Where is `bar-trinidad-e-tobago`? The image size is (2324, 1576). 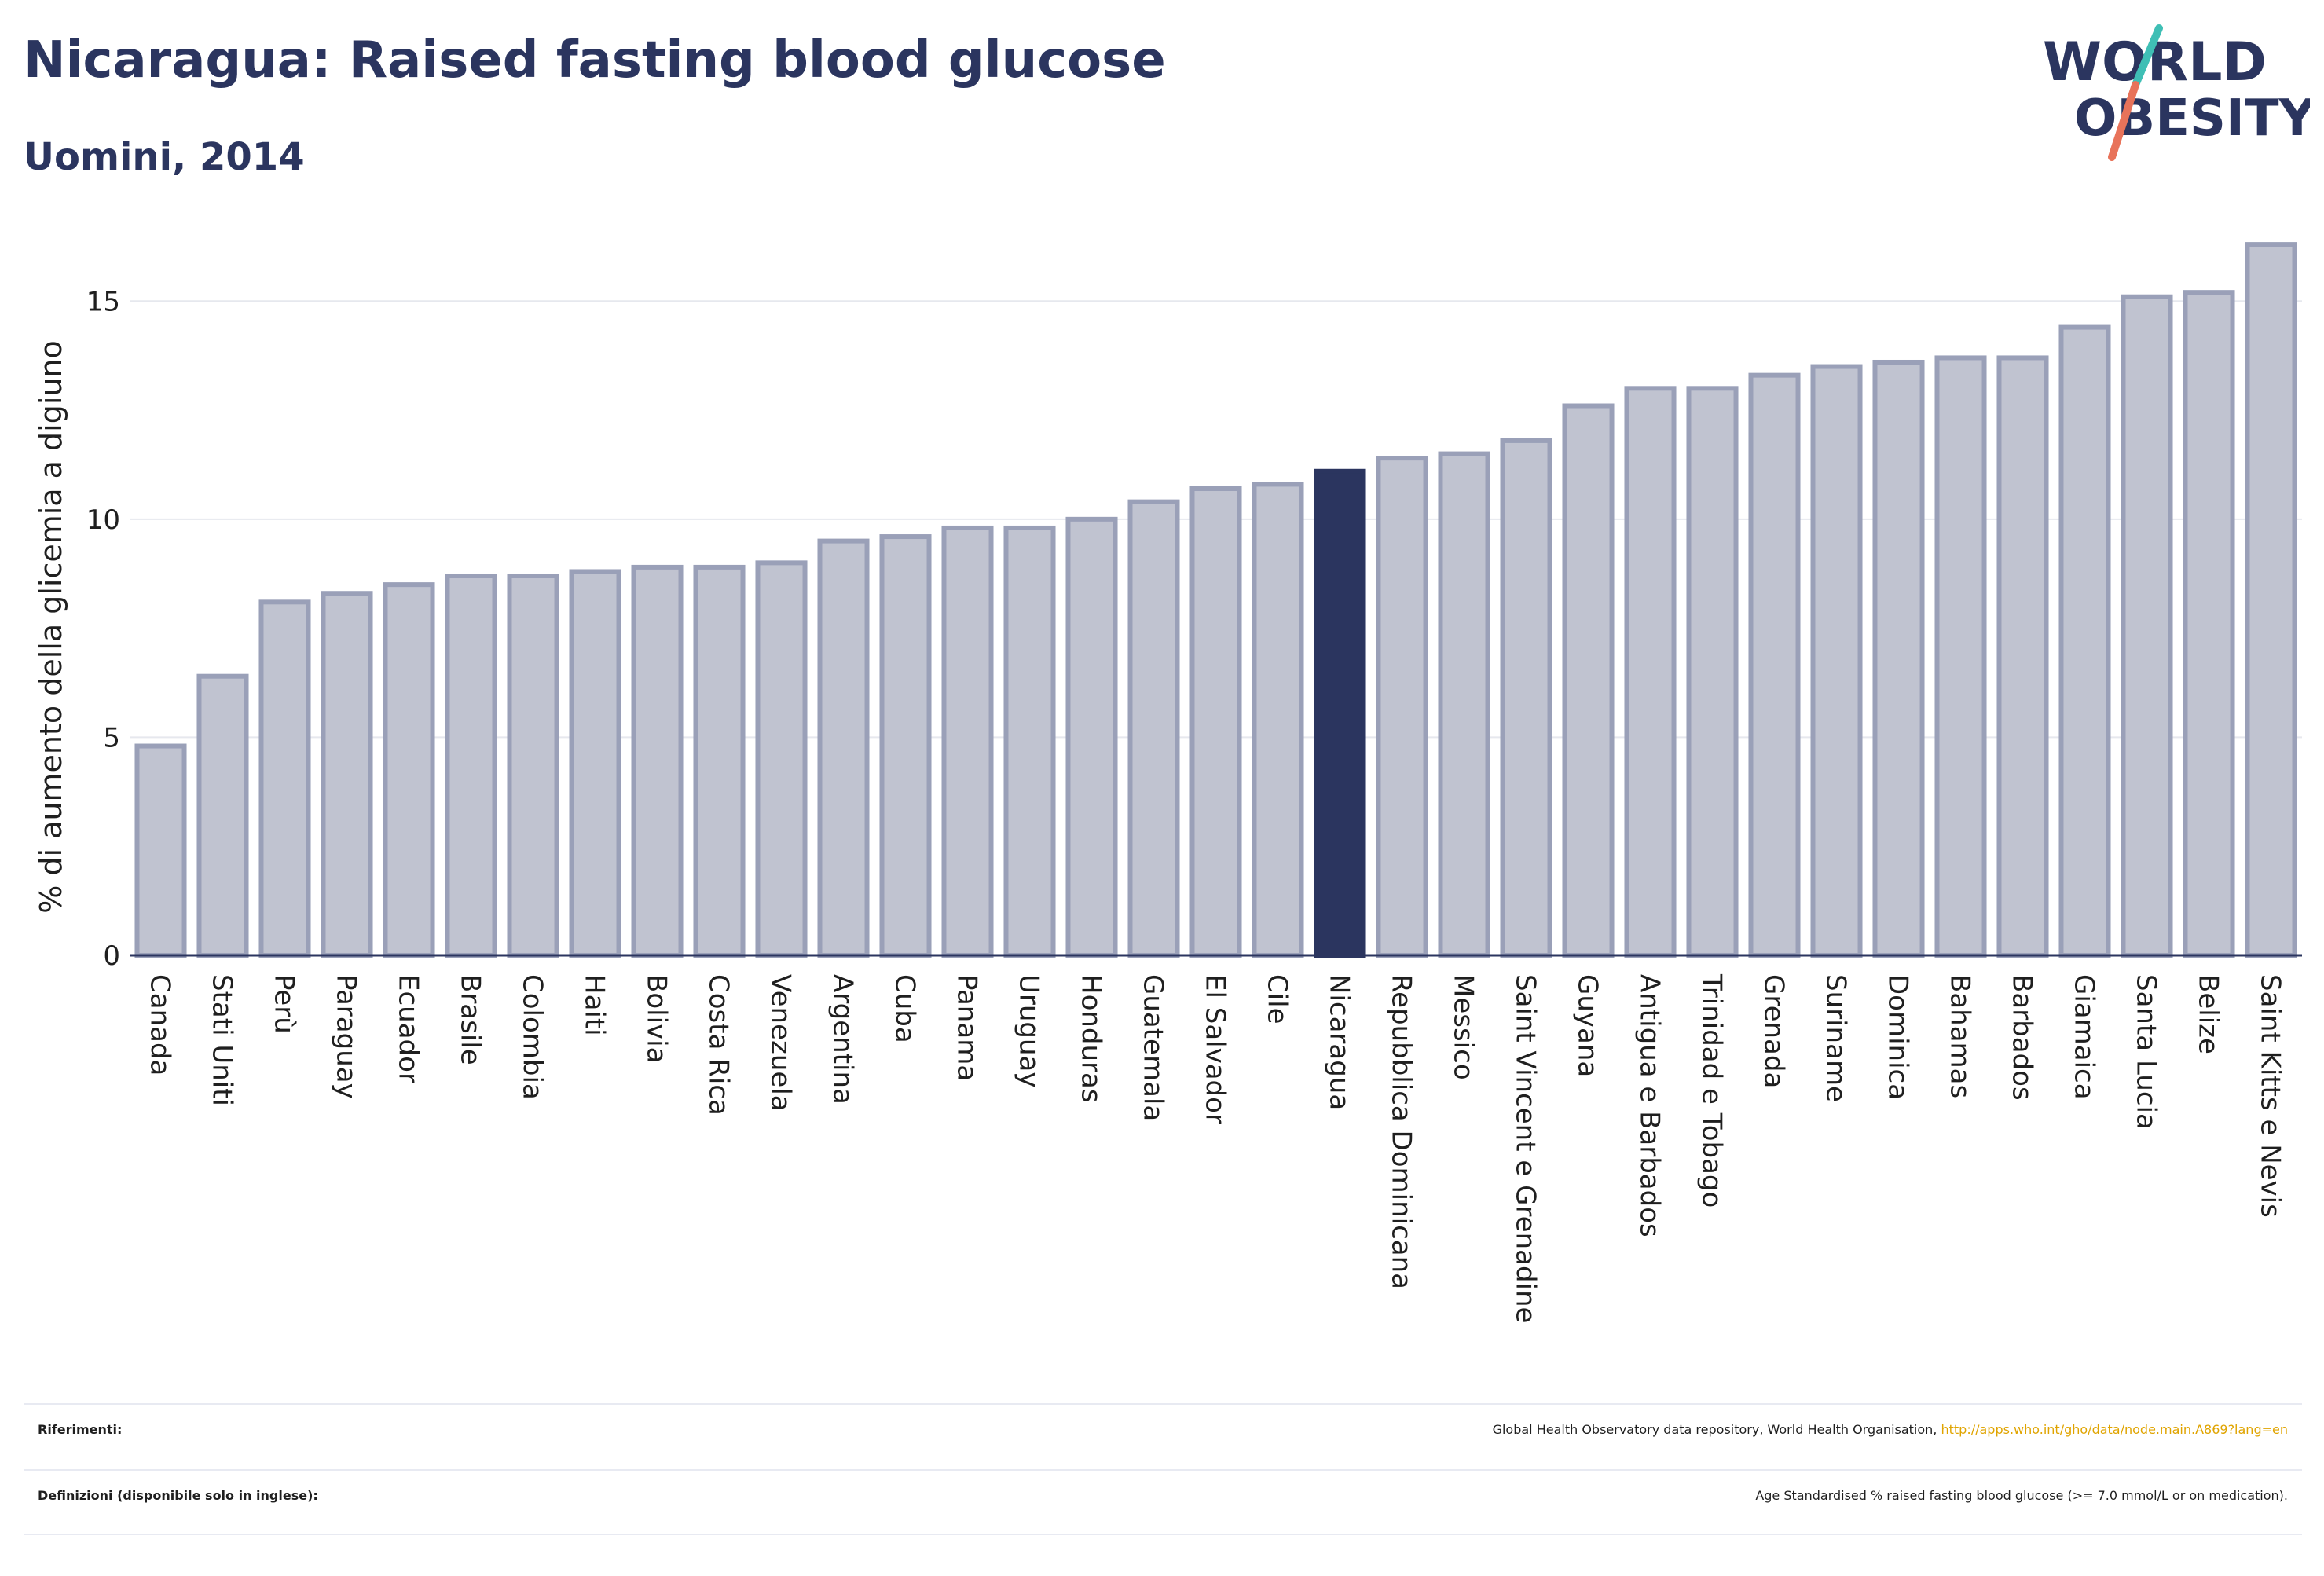 bar-trinidad-e-tobago is located at coordinates (1712, 672).